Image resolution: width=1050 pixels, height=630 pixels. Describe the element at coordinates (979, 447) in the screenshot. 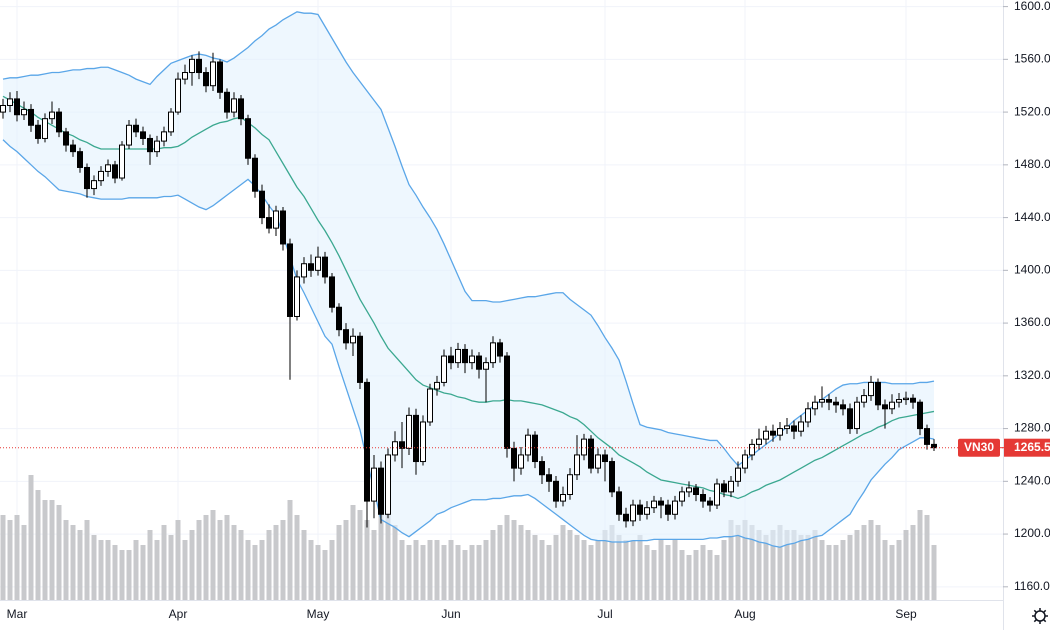

I see `symbol-badge` at that location.